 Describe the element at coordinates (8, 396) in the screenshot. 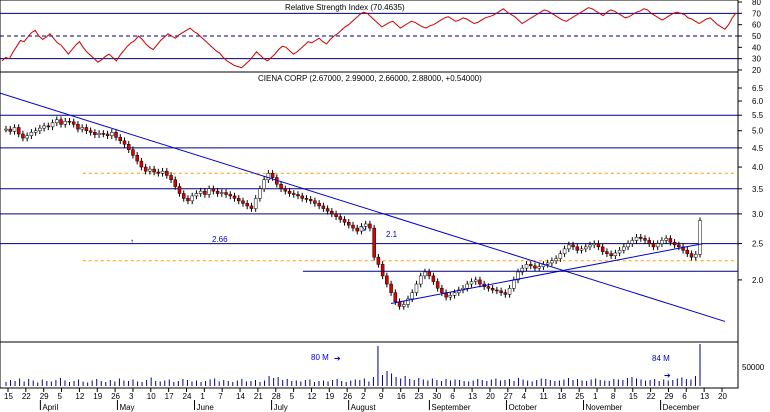

I see `x-tick-label: 15` at that location.